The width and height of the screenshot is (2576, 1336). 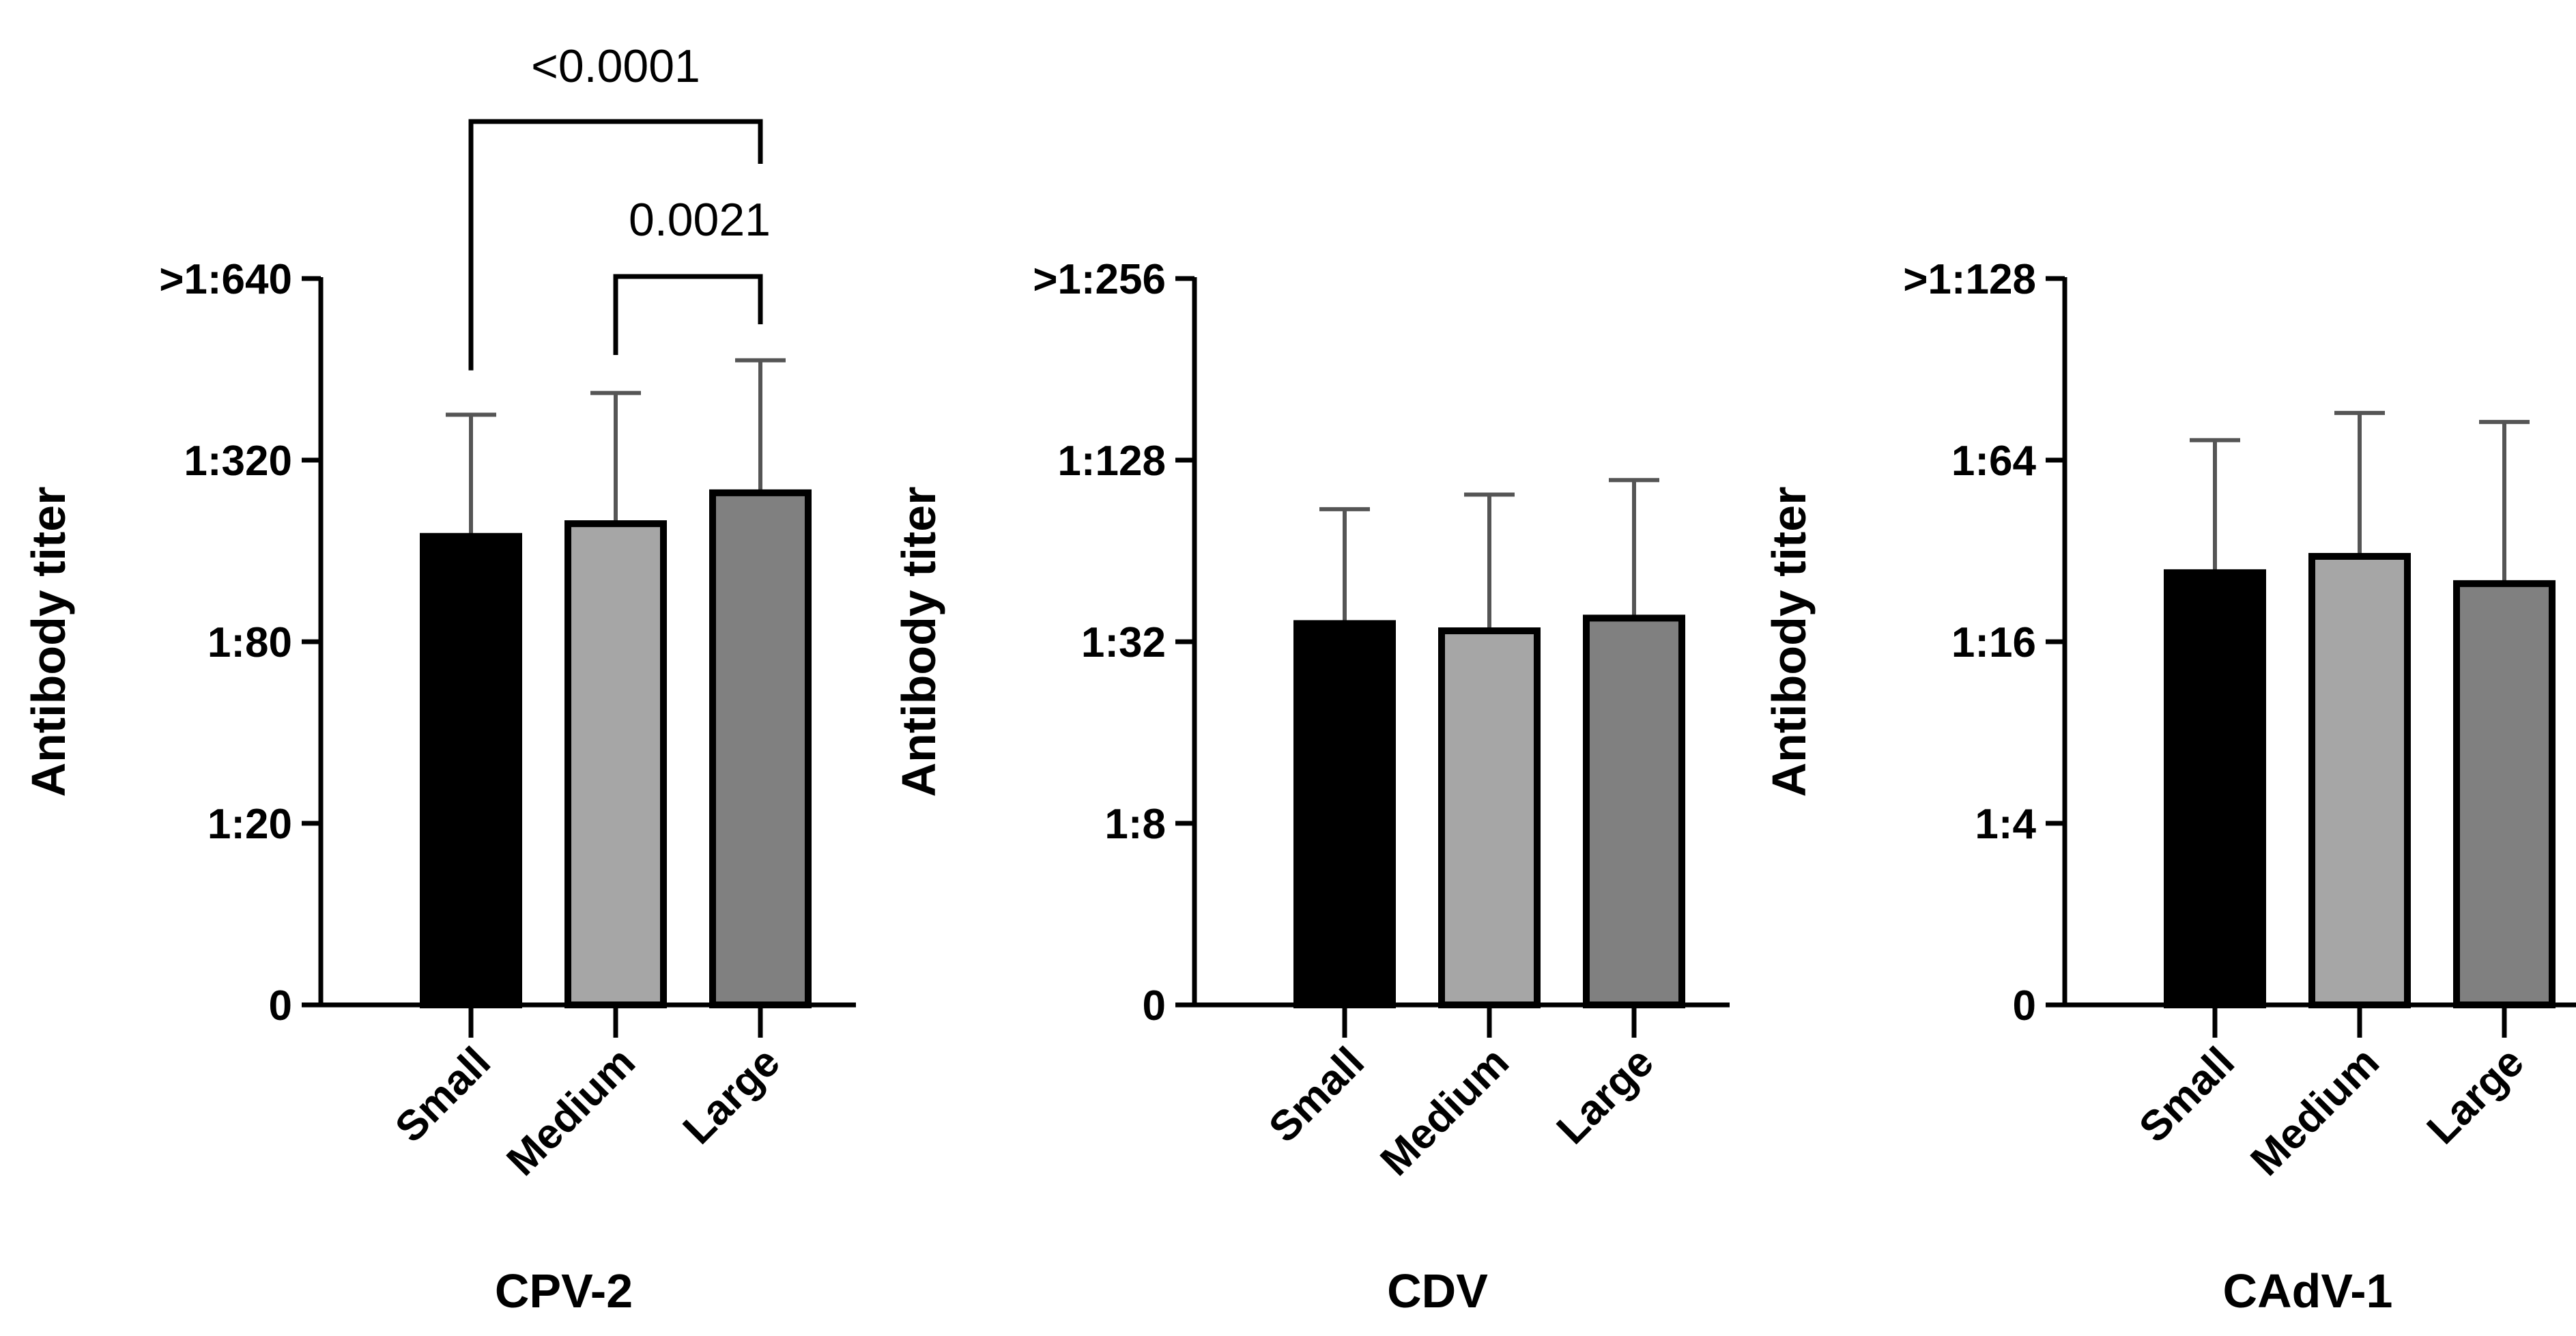 What do you see at coordinates (1789, 642) in the screenshot?
I see `cadv-1-y-axis-title: Antibody titer` at bounding box center [1789, 642].